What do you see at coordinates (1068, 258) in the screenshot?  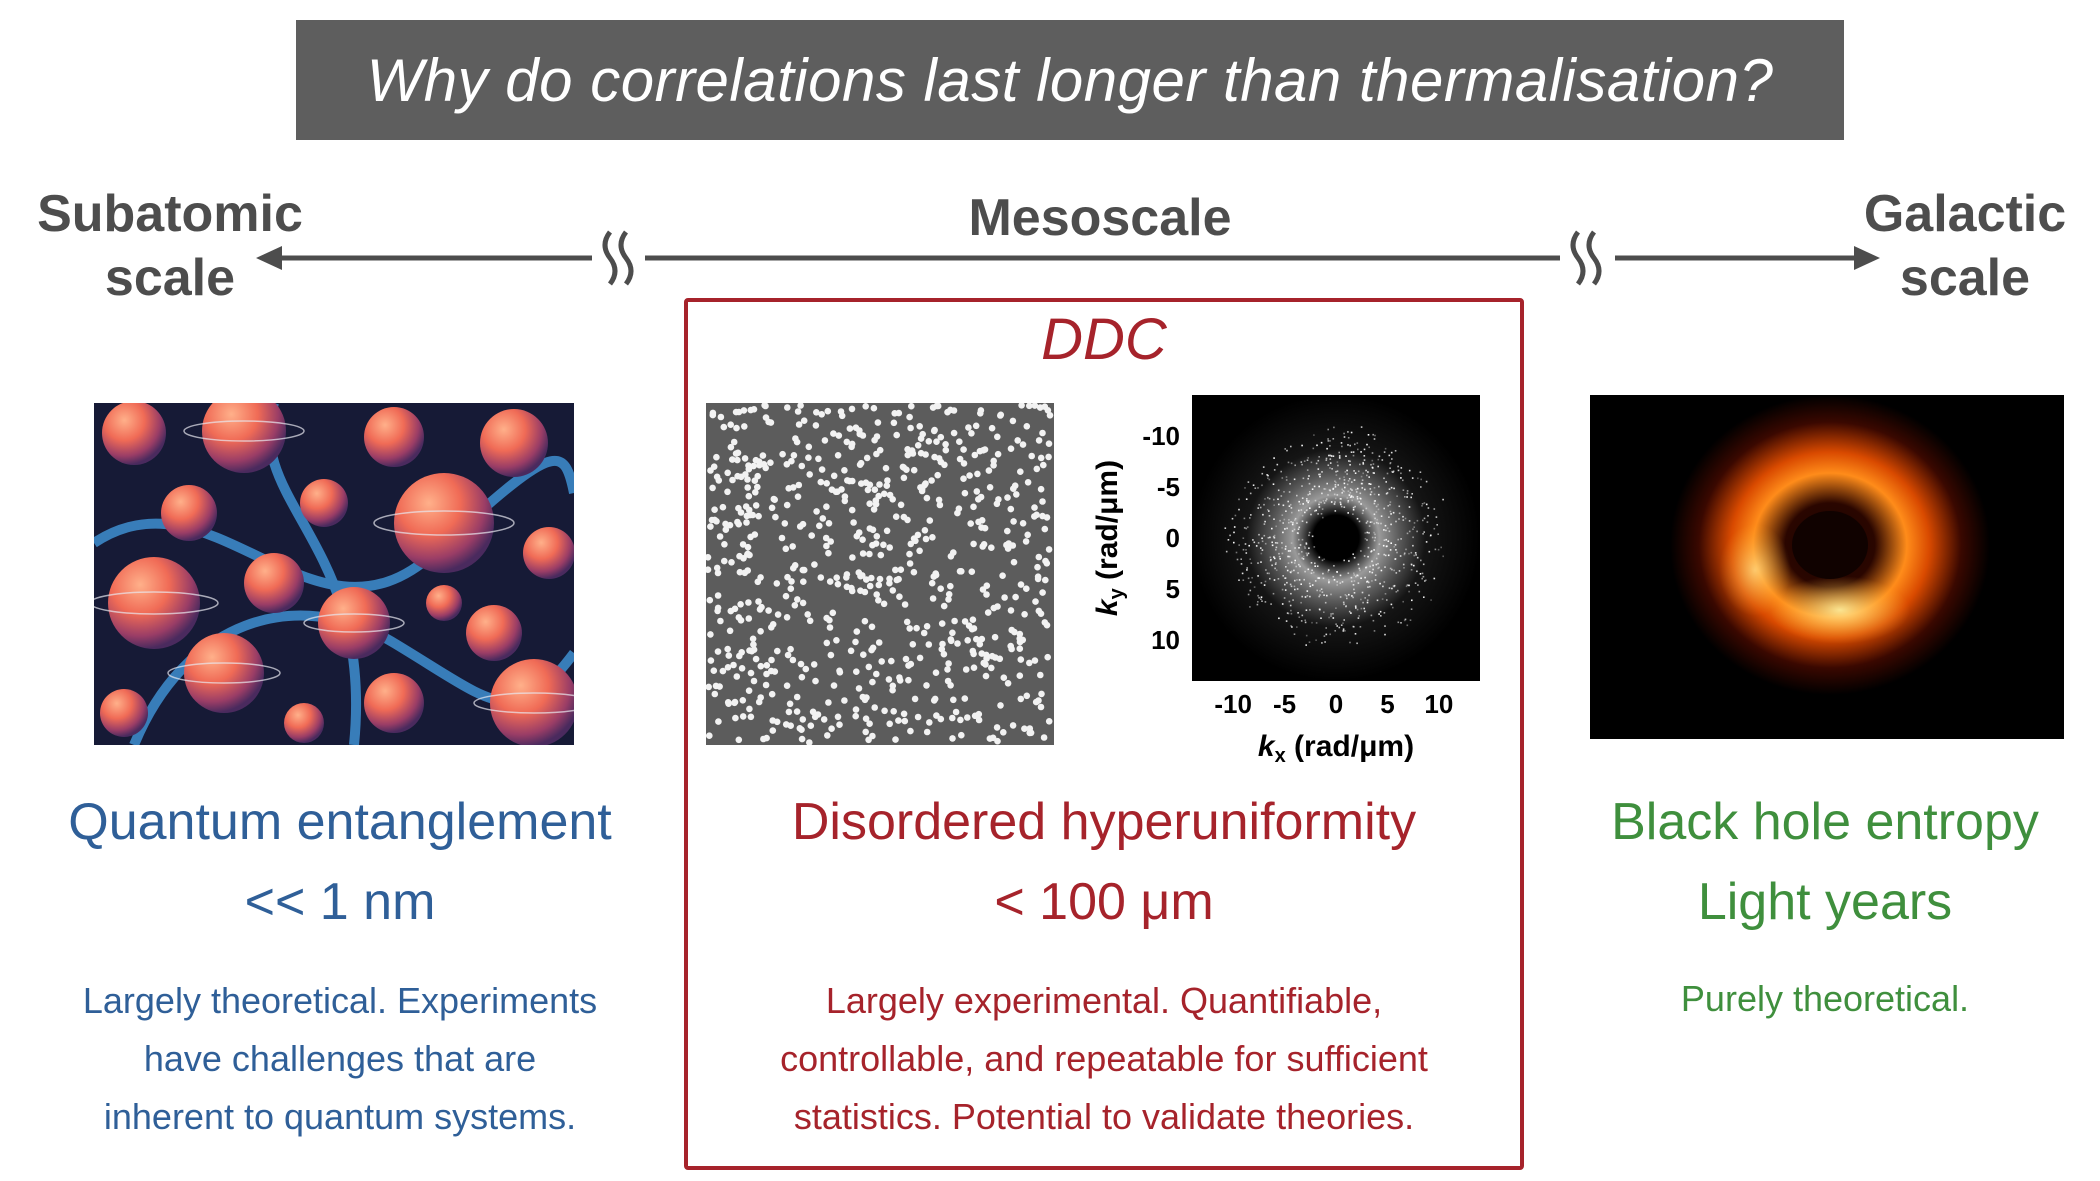 I see `scale-axis-arrow` at bounding box center [1068, 258].